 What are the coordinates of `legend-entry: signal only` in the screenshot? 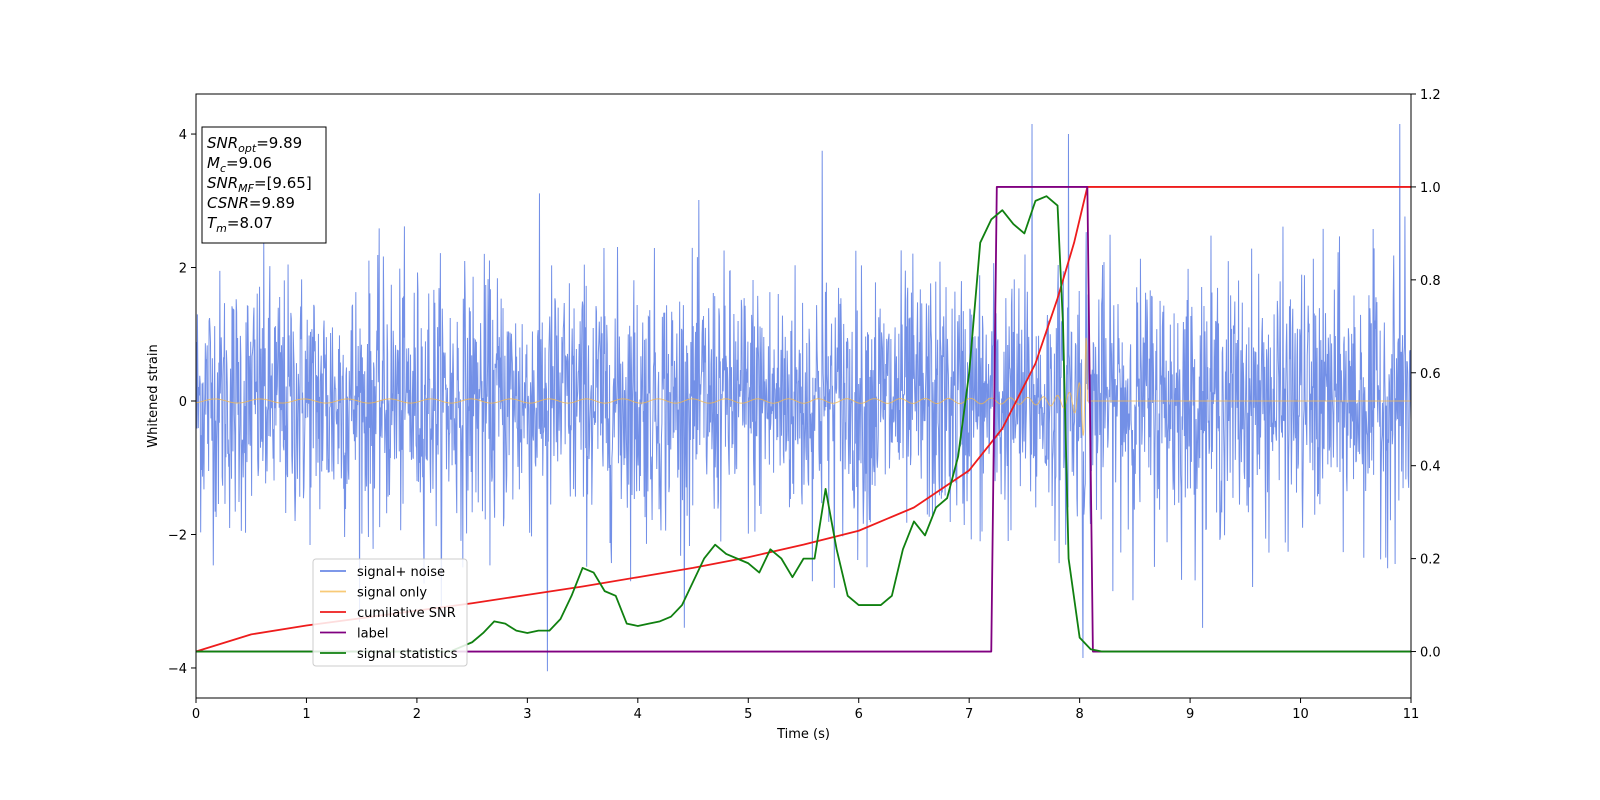 It's located at (392, 593).